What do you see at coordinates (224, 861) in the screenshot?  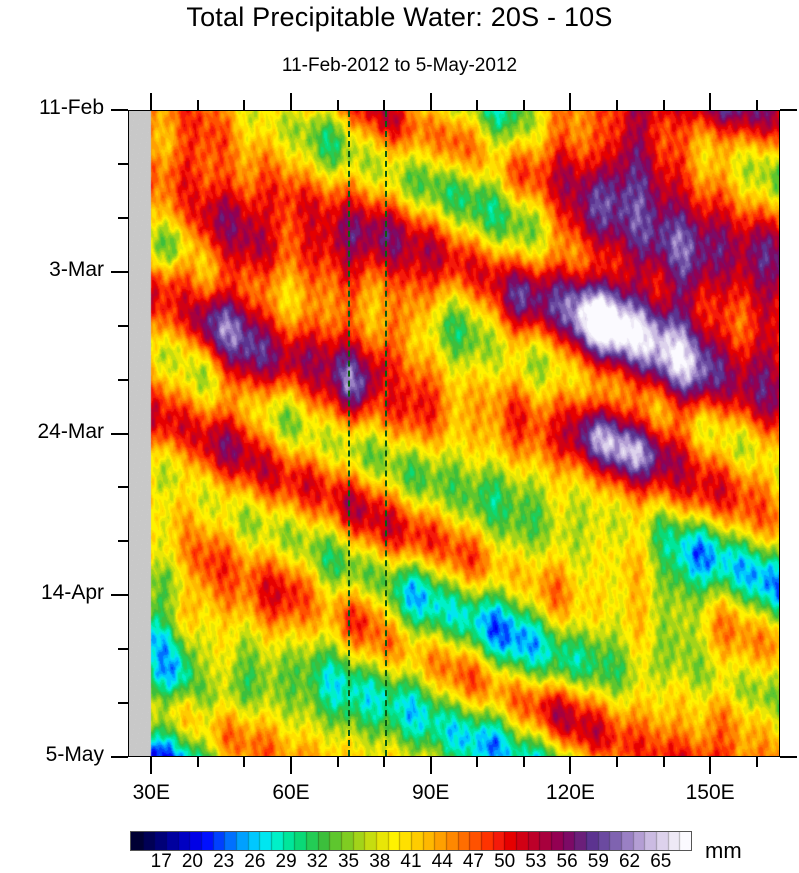 I see `colorbar-label-2: 23` at bounding box center [224, 861].